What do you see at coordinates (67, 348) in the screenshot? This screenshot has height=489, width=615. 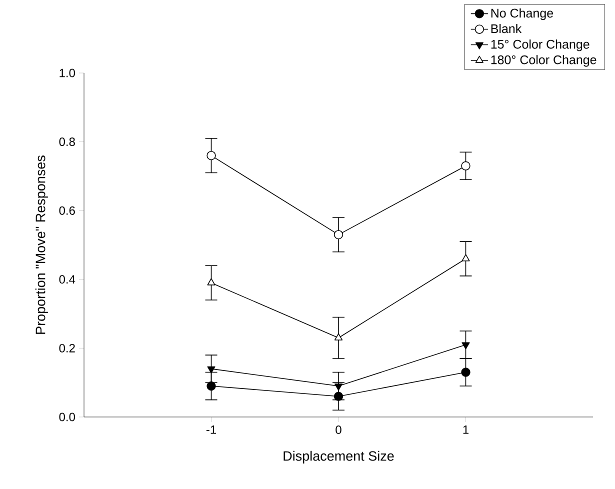 I see `y-tick-label: 0.2` at bounding box center [67, 348].